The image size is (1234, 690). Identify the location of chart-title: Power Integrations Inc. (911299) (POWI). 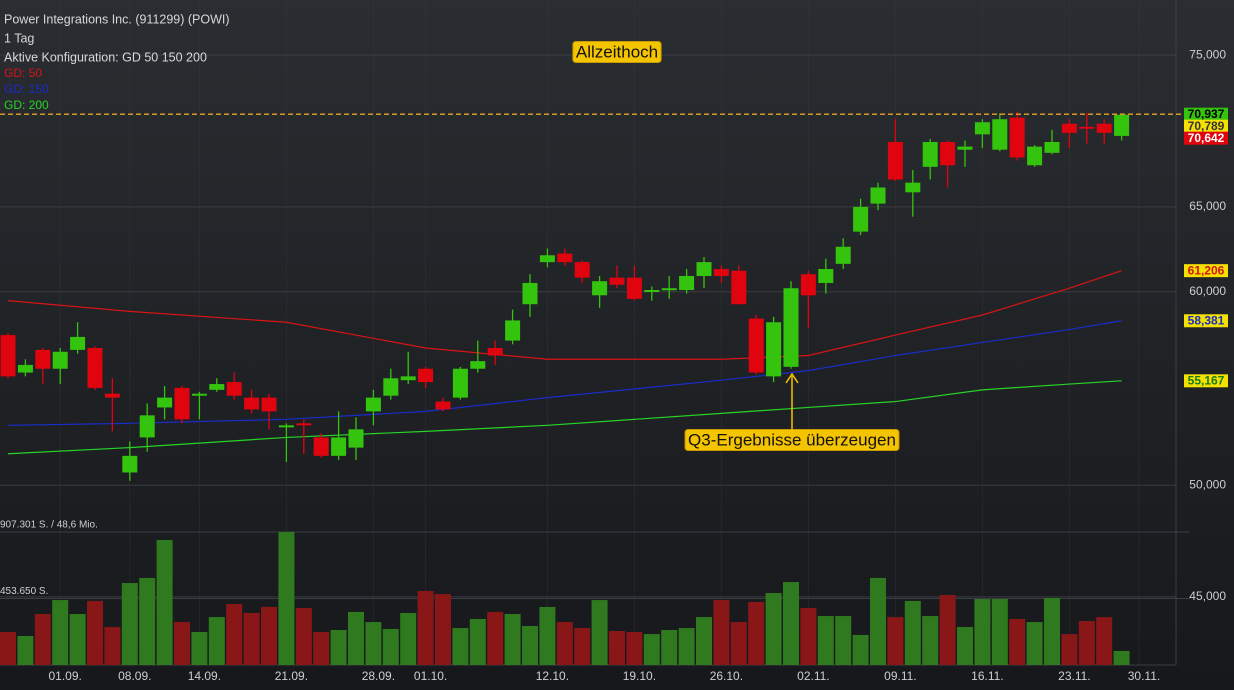
(117, 19).